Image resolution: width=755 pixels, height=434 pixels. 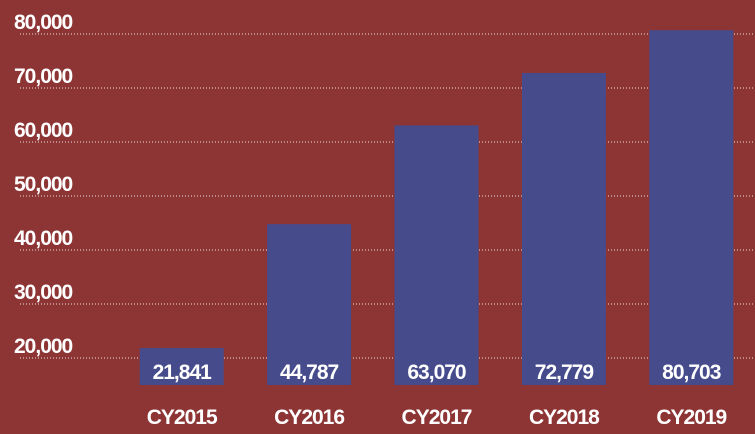 What do you see at coordinates (309, 372) in the screenshot?
I see `value-label: 44,787` at bounding box center [309, 372].